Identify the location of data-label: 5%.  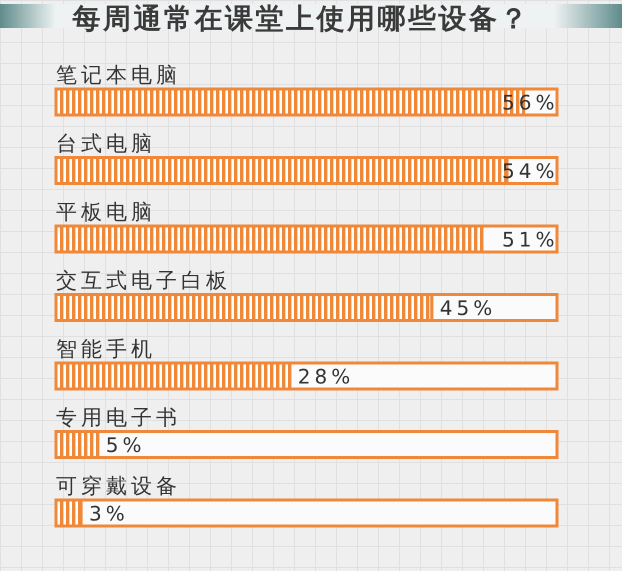
(126, 445).